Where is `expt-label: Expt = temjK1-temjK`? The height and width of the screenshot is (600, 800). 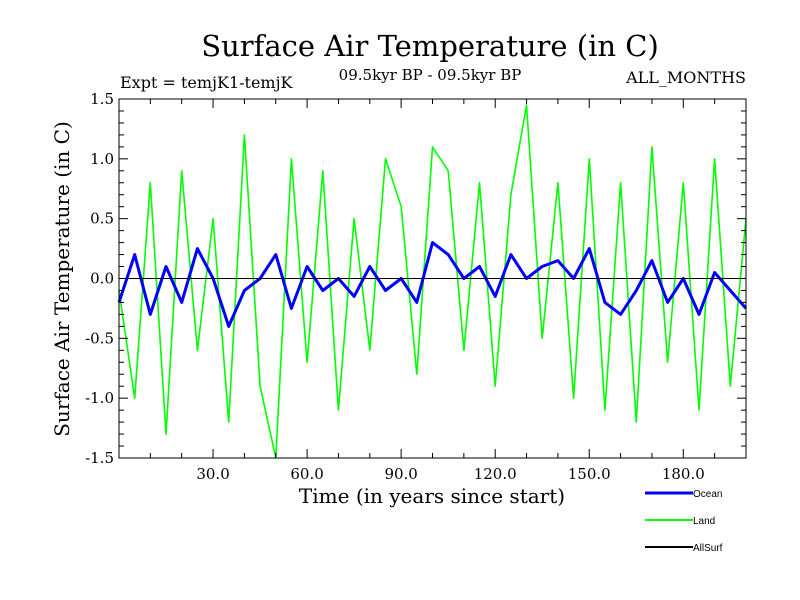
expt-label: Expt = temjK1-temjK is located at coordinates (207, 82).